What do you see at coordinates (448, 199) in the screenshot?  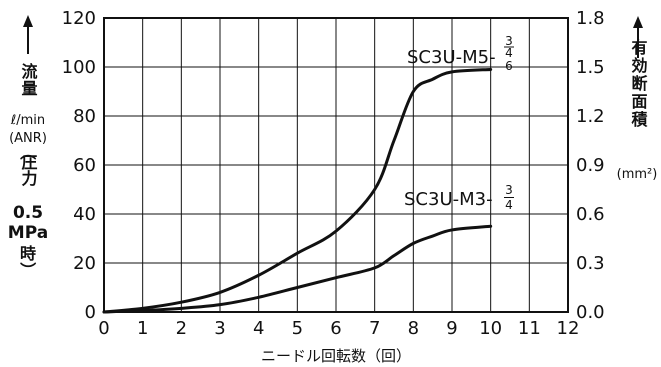 I see `series-label: SC3U-M3-` at bounding box center [448, 199].